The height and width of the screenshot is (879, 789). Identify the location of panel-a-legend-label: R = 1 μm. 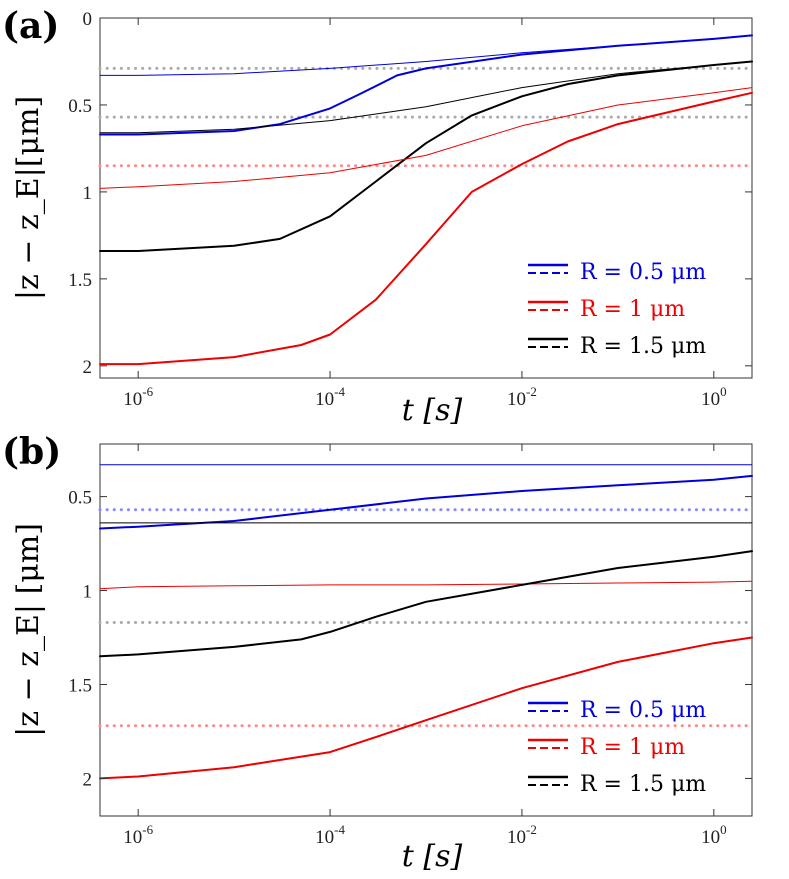
(632, 309).